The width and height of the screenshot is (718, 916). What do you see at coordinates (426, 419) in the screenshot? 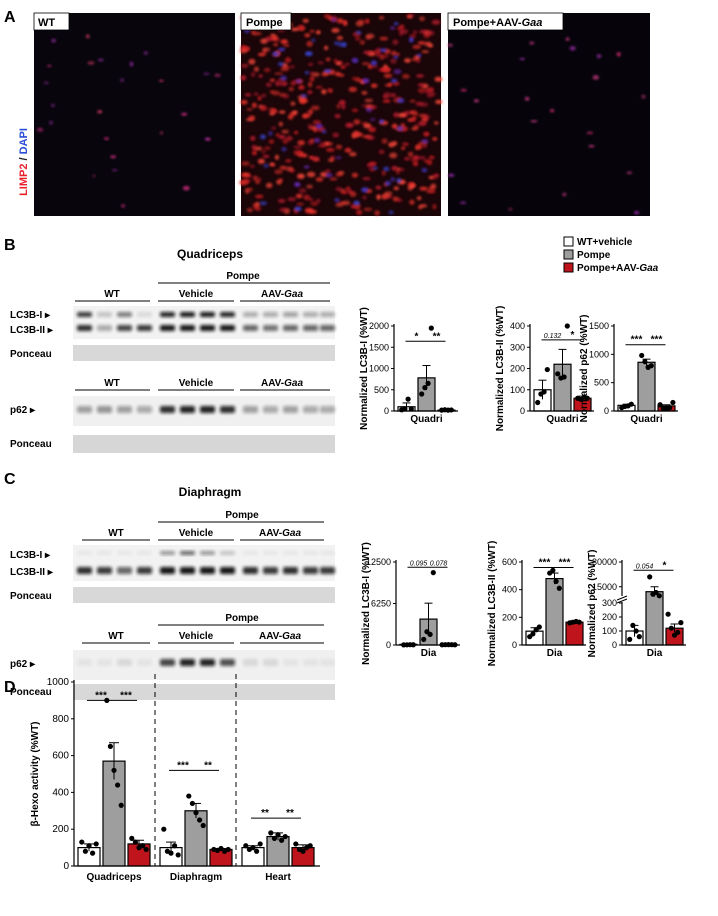
I see `x-axis-label: Quadri` at bounding box center [426, 419].